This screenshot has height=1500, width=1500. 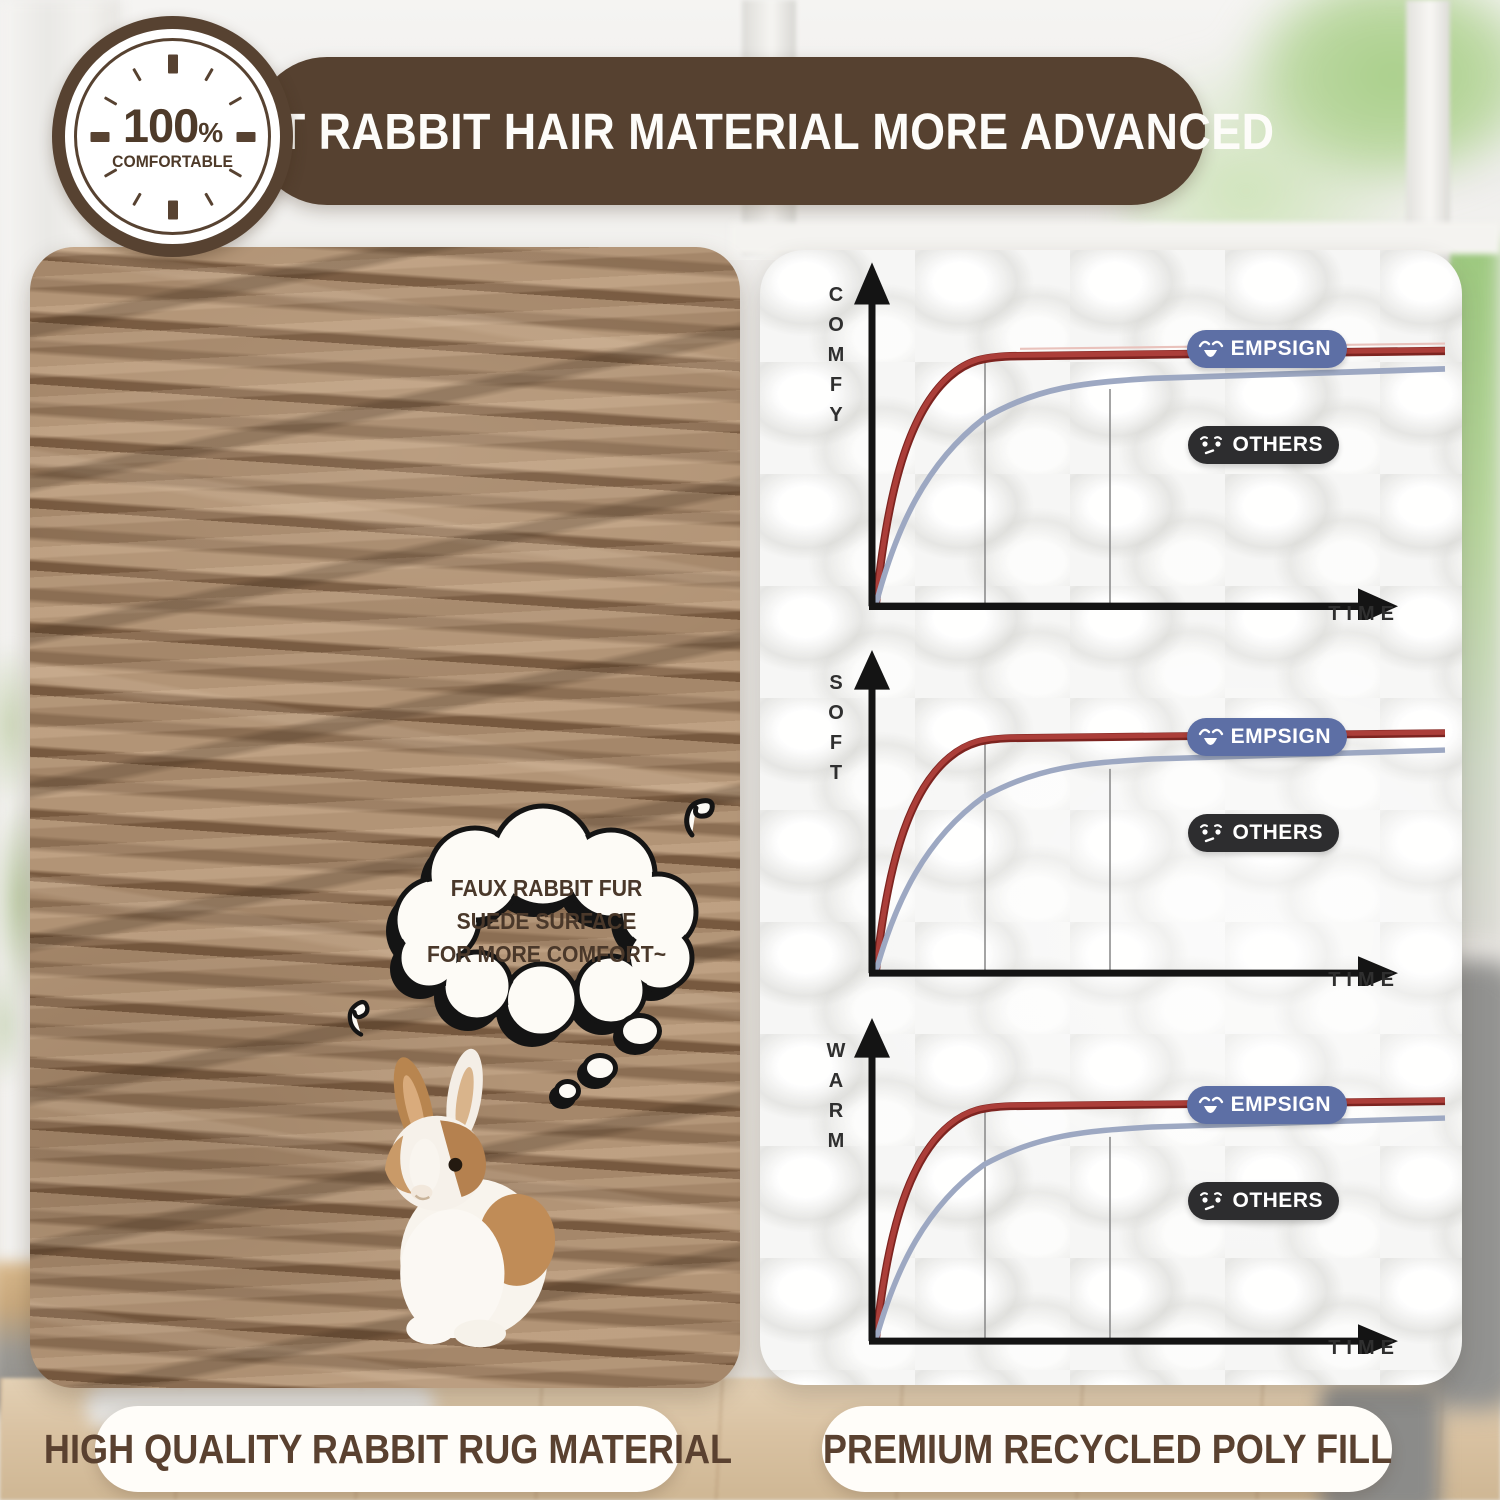 I want to click on chart-warm: WARM TIME EMPSIGN OTHERS, so click(x=1137, y=1185).